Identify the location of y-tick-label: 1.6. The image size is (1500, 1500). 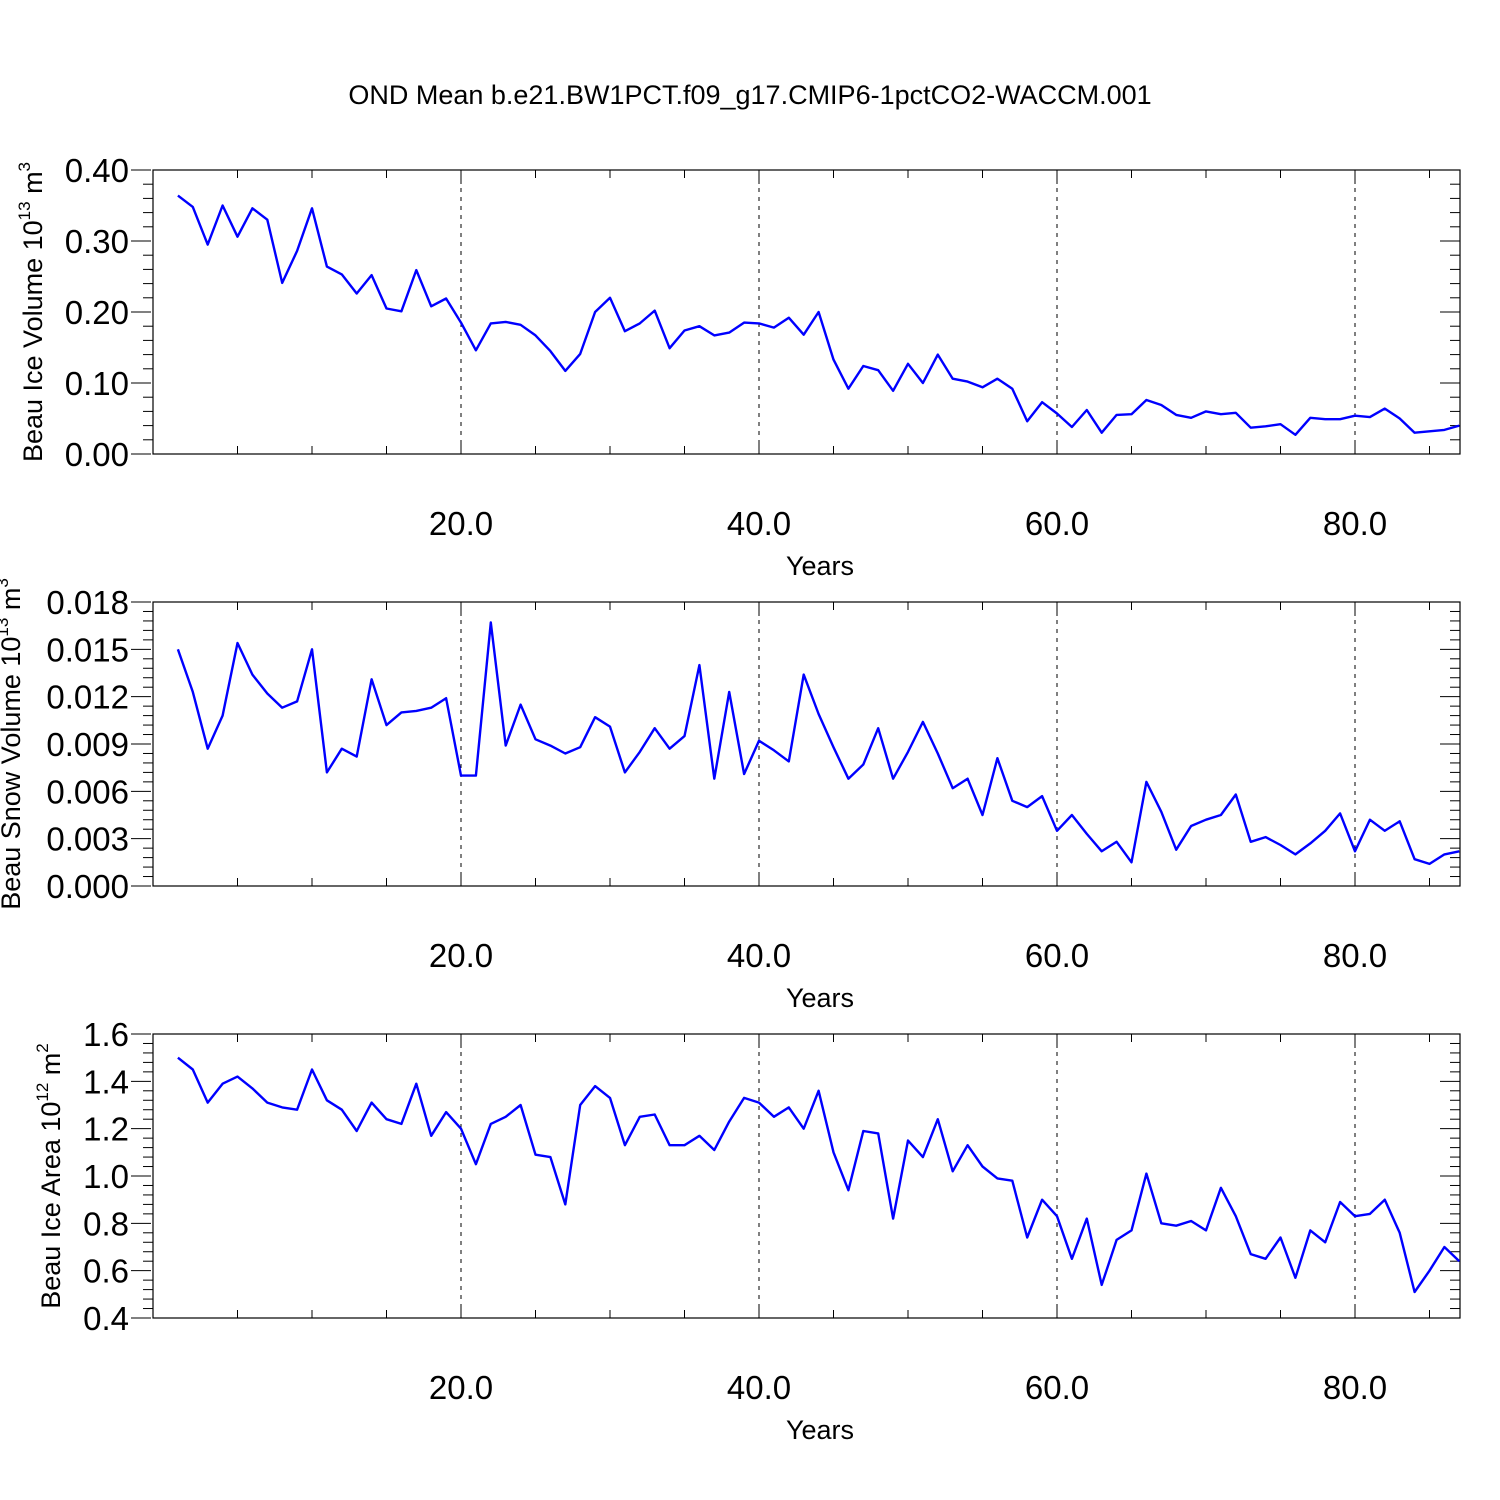
(106, 1034).